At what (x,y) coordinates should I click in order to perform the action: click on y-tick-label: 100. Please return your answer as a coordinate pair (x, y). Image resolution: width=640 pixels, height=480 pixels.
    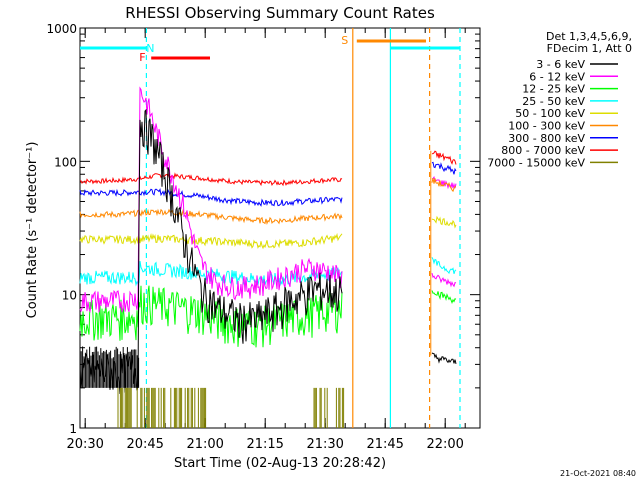
    Looking at the image, I should click on (65, 162).